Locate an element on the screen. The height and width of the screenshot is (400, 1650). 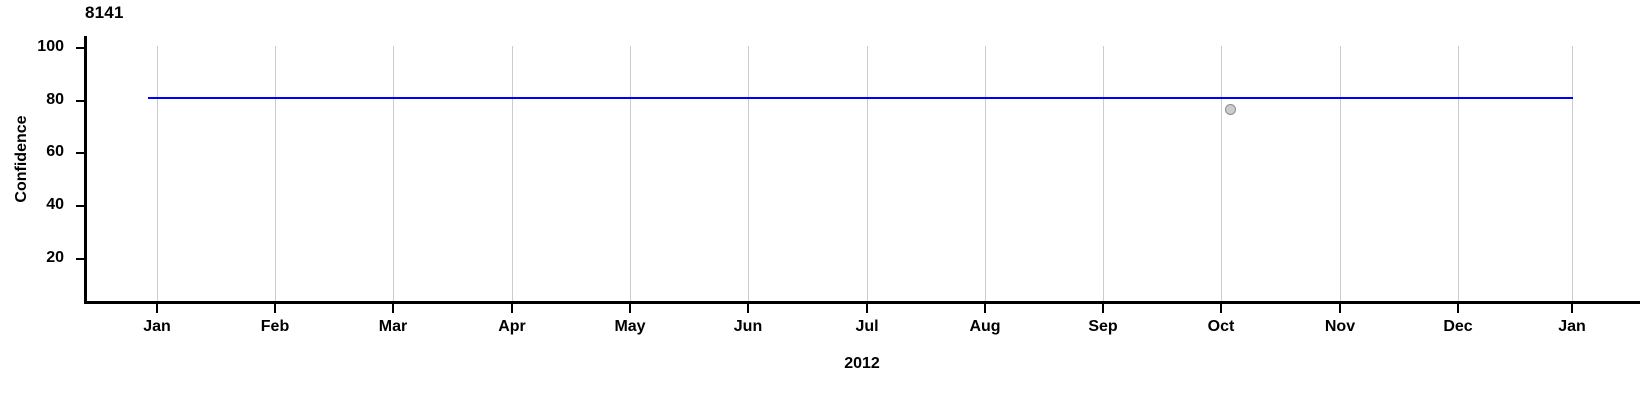
x-tick-label-jan-next: Jan is located at coordinates (1572, 326).